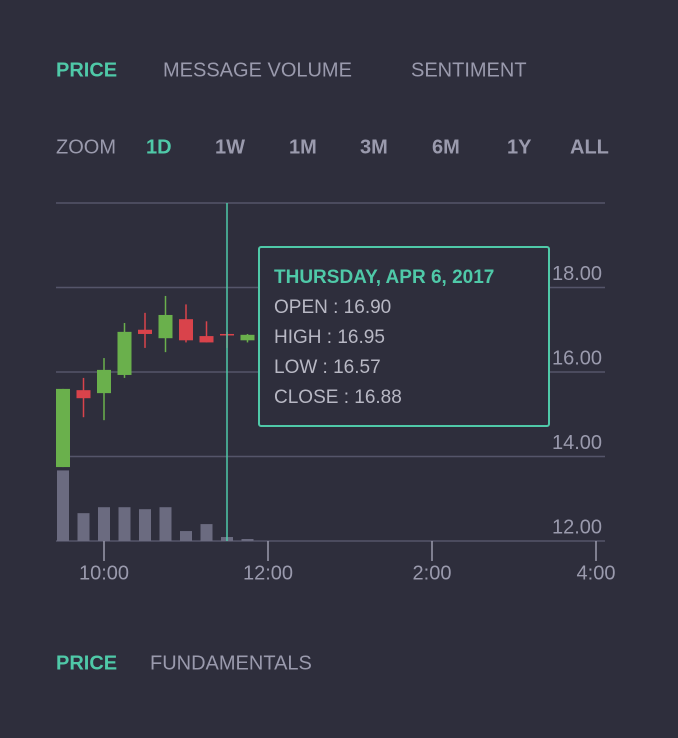 The image size is (678, 738). Describe the element at coordinates (469, 70) in the screenshot. I see `tab-sentiment: SENTIMENT` at that location.